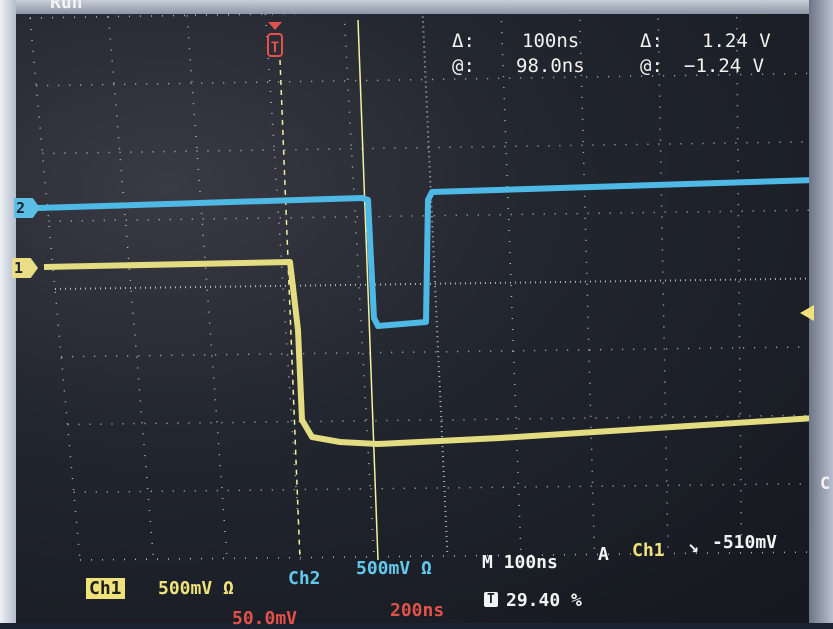 The image size is (833, 629). Describe the element at coordinates (544, 600) in the screenshot. I see `trigger-position-readout: 29.40 %` at that location.